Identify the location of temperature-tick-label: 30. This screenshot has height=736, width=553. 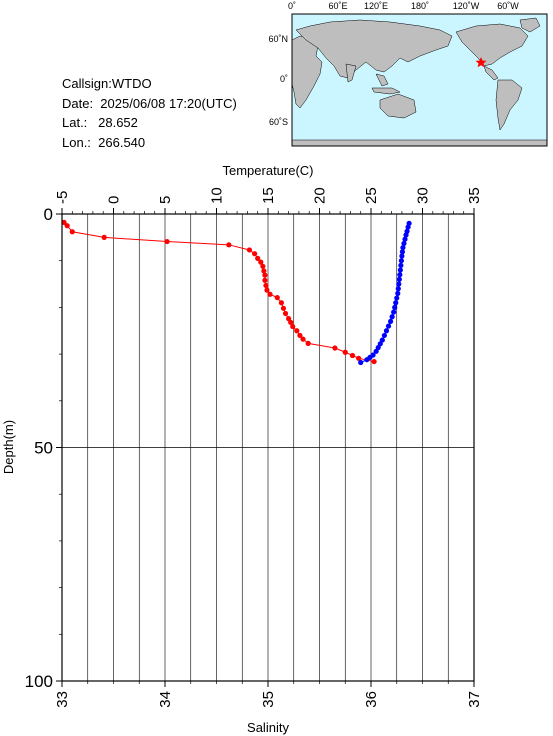
(422, 195).